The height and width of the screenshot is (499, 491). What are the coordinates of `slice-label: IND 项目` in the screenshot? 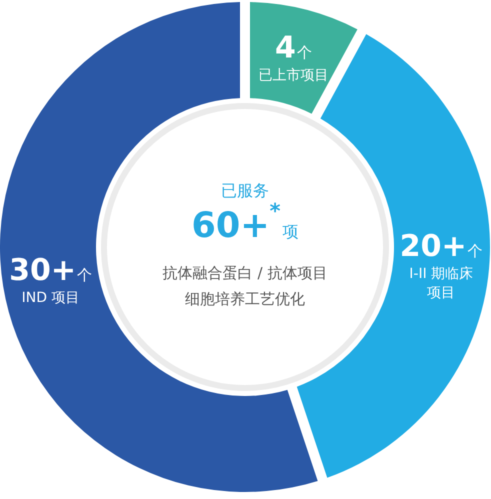 It's located at (51, 298).